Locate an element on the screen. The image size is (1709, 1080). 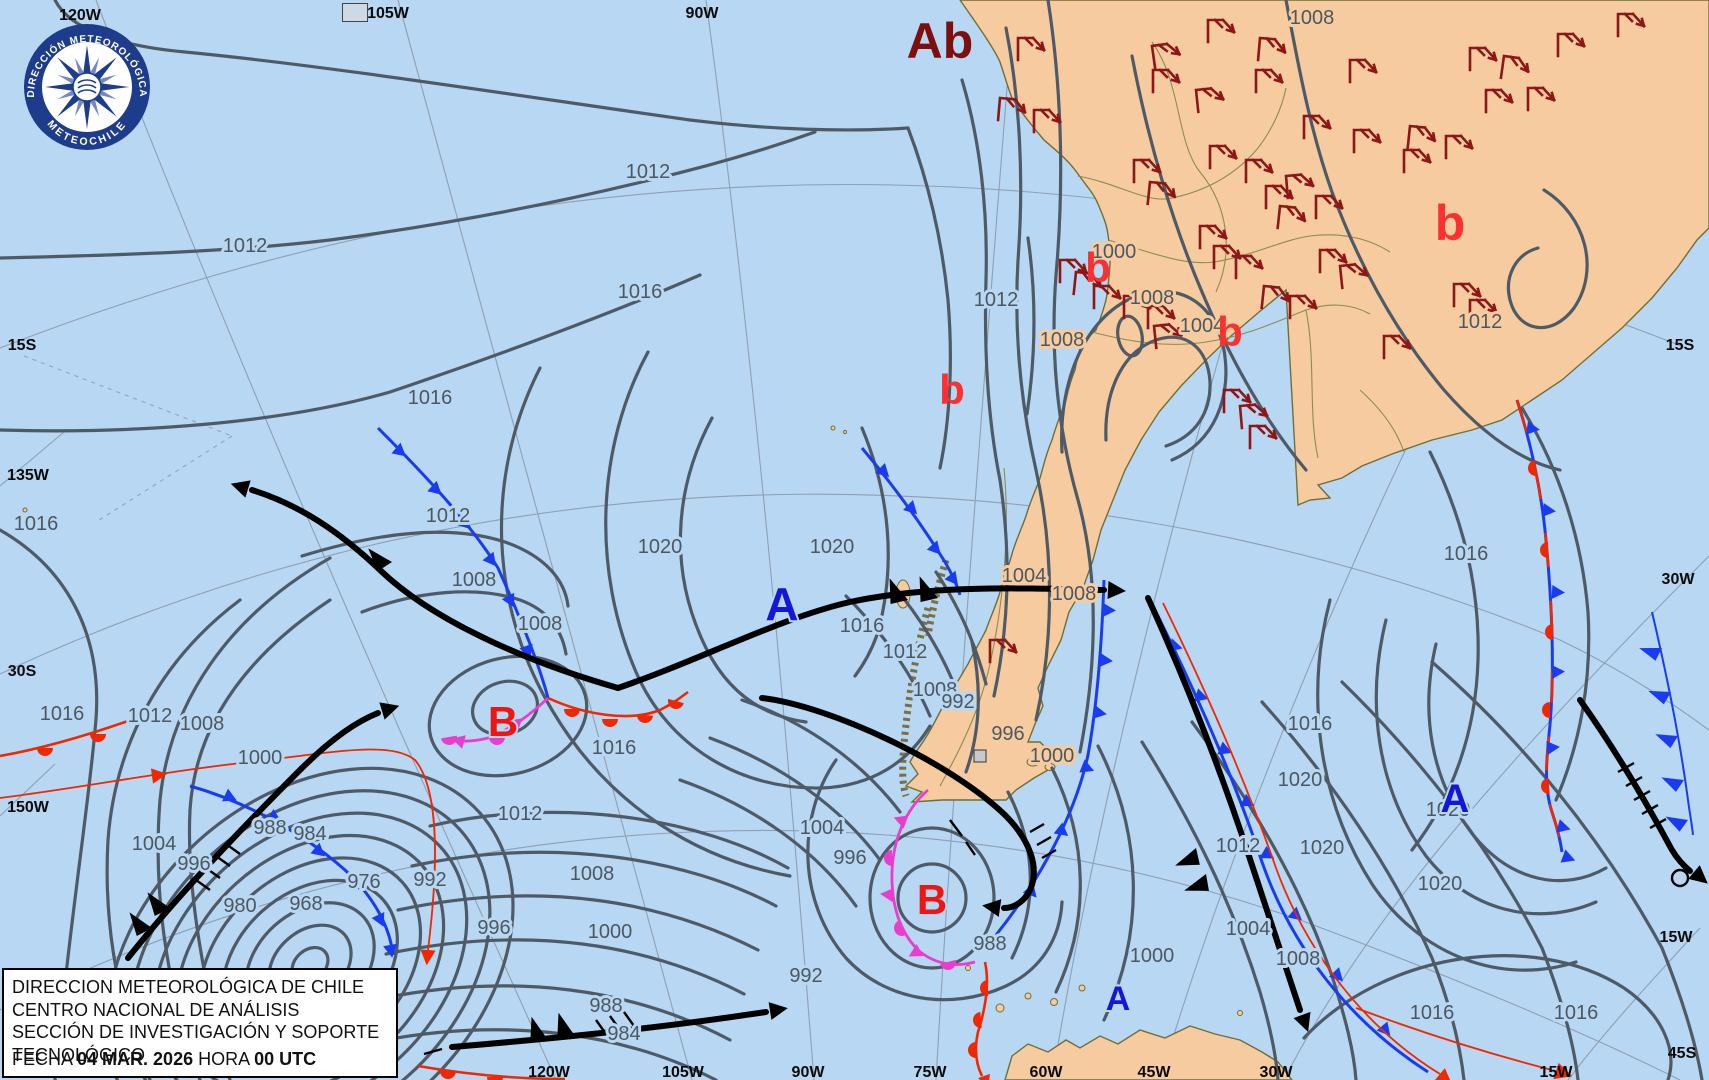
edge-label-135w: 135W is located at coordinates (28, 475).